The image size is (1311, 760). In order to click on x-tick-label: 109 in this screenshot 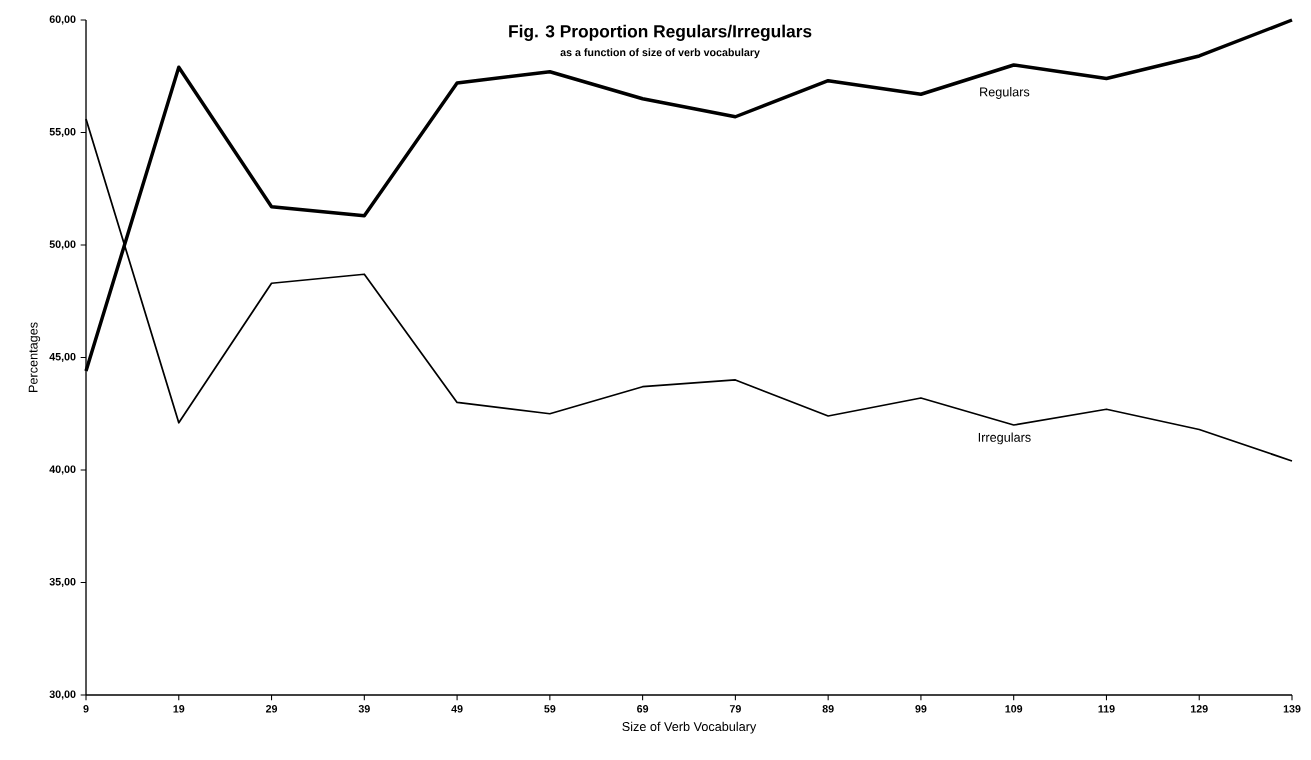, I will do `click(1014, 709)`.